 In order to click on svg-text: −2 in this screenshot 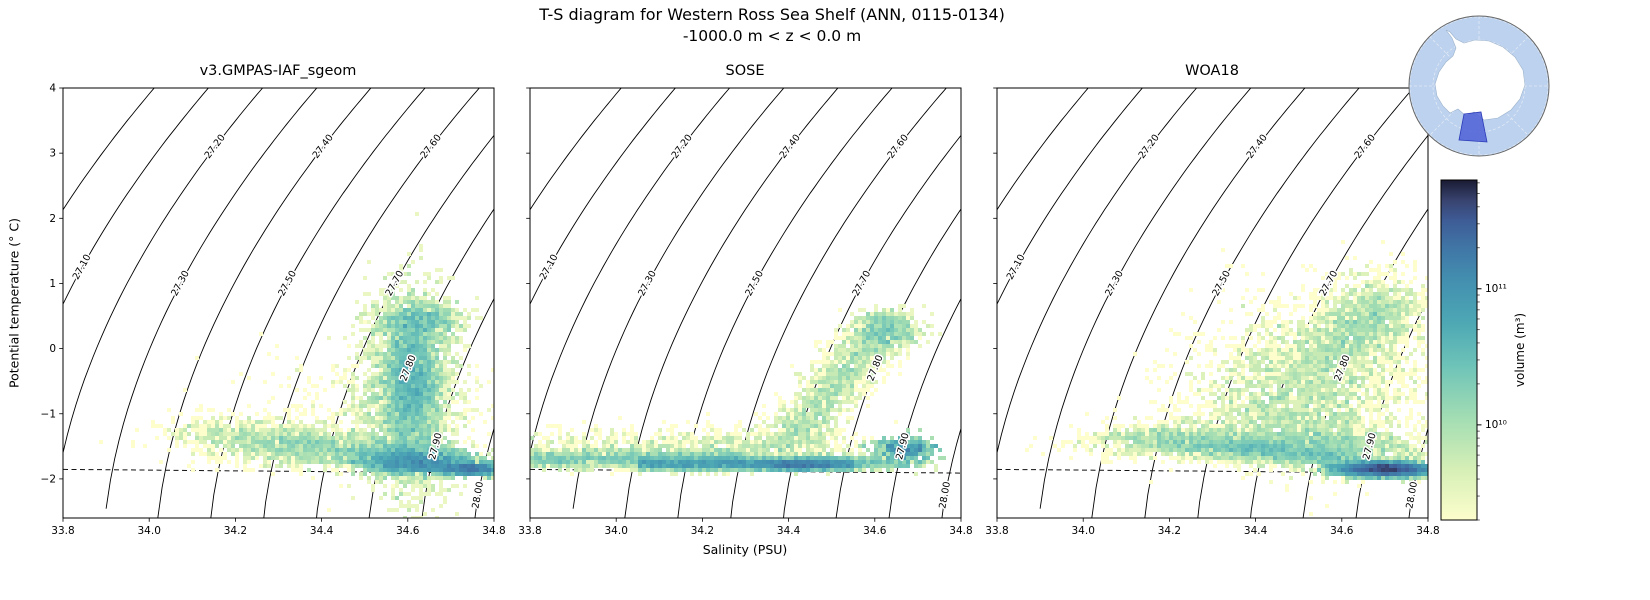, I will do `click(48, 479)`.